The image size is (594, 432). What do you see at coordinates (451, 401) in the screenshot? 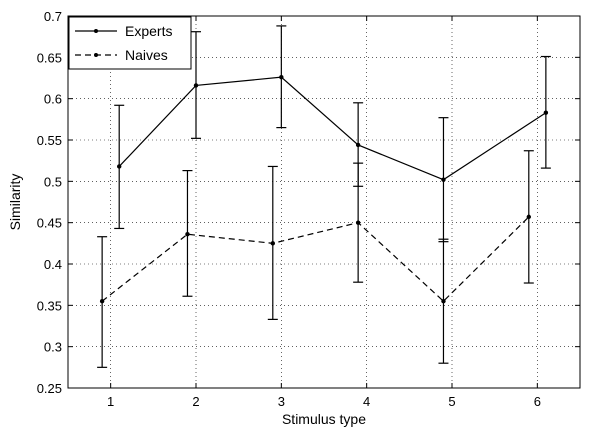
I see `x-tick-label: 5` at bounding box center [451, 401].